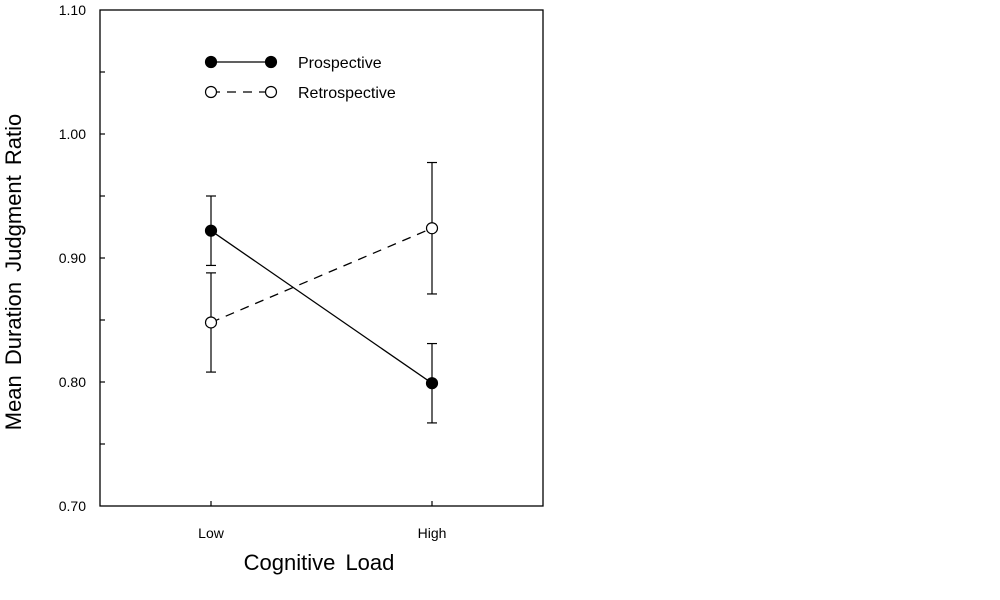  What do you see at coordinates (13, 272) in the screenshot?
I see `y-axis-title: Mean Duration Judgment Ratio` at bounding box center [13, 272].